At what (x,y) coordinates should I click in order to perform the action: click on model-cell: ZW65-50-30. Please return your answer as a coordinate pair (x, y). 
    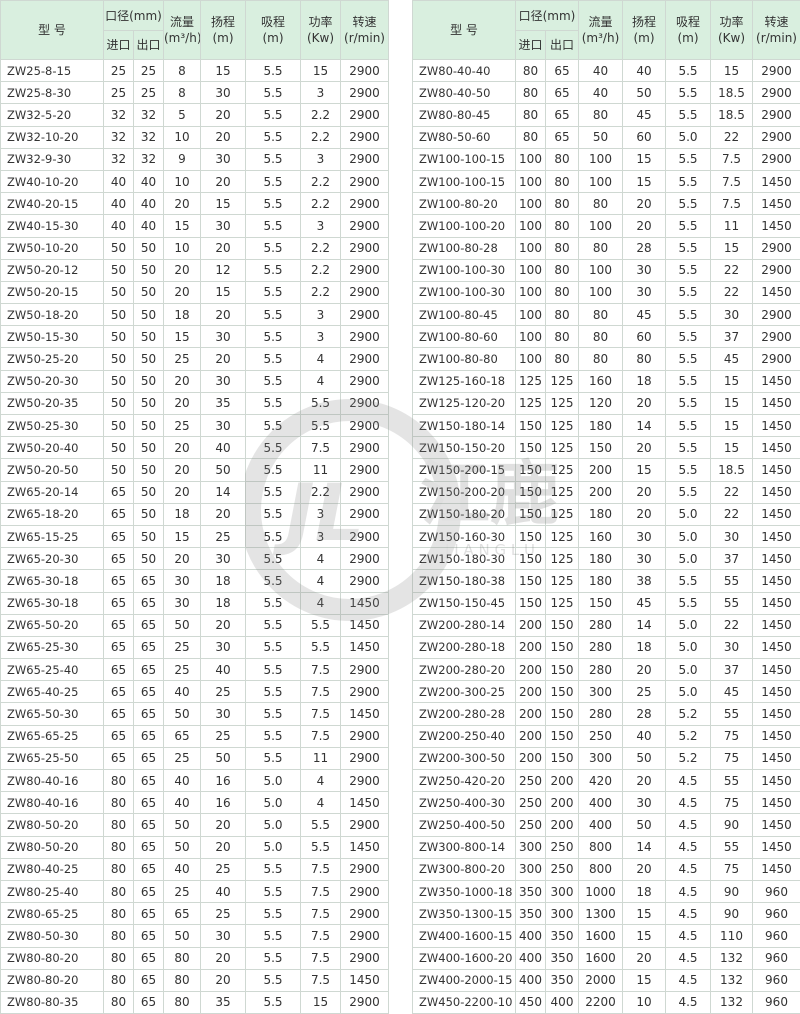
    Looking at the image, I should click on (52, 714).